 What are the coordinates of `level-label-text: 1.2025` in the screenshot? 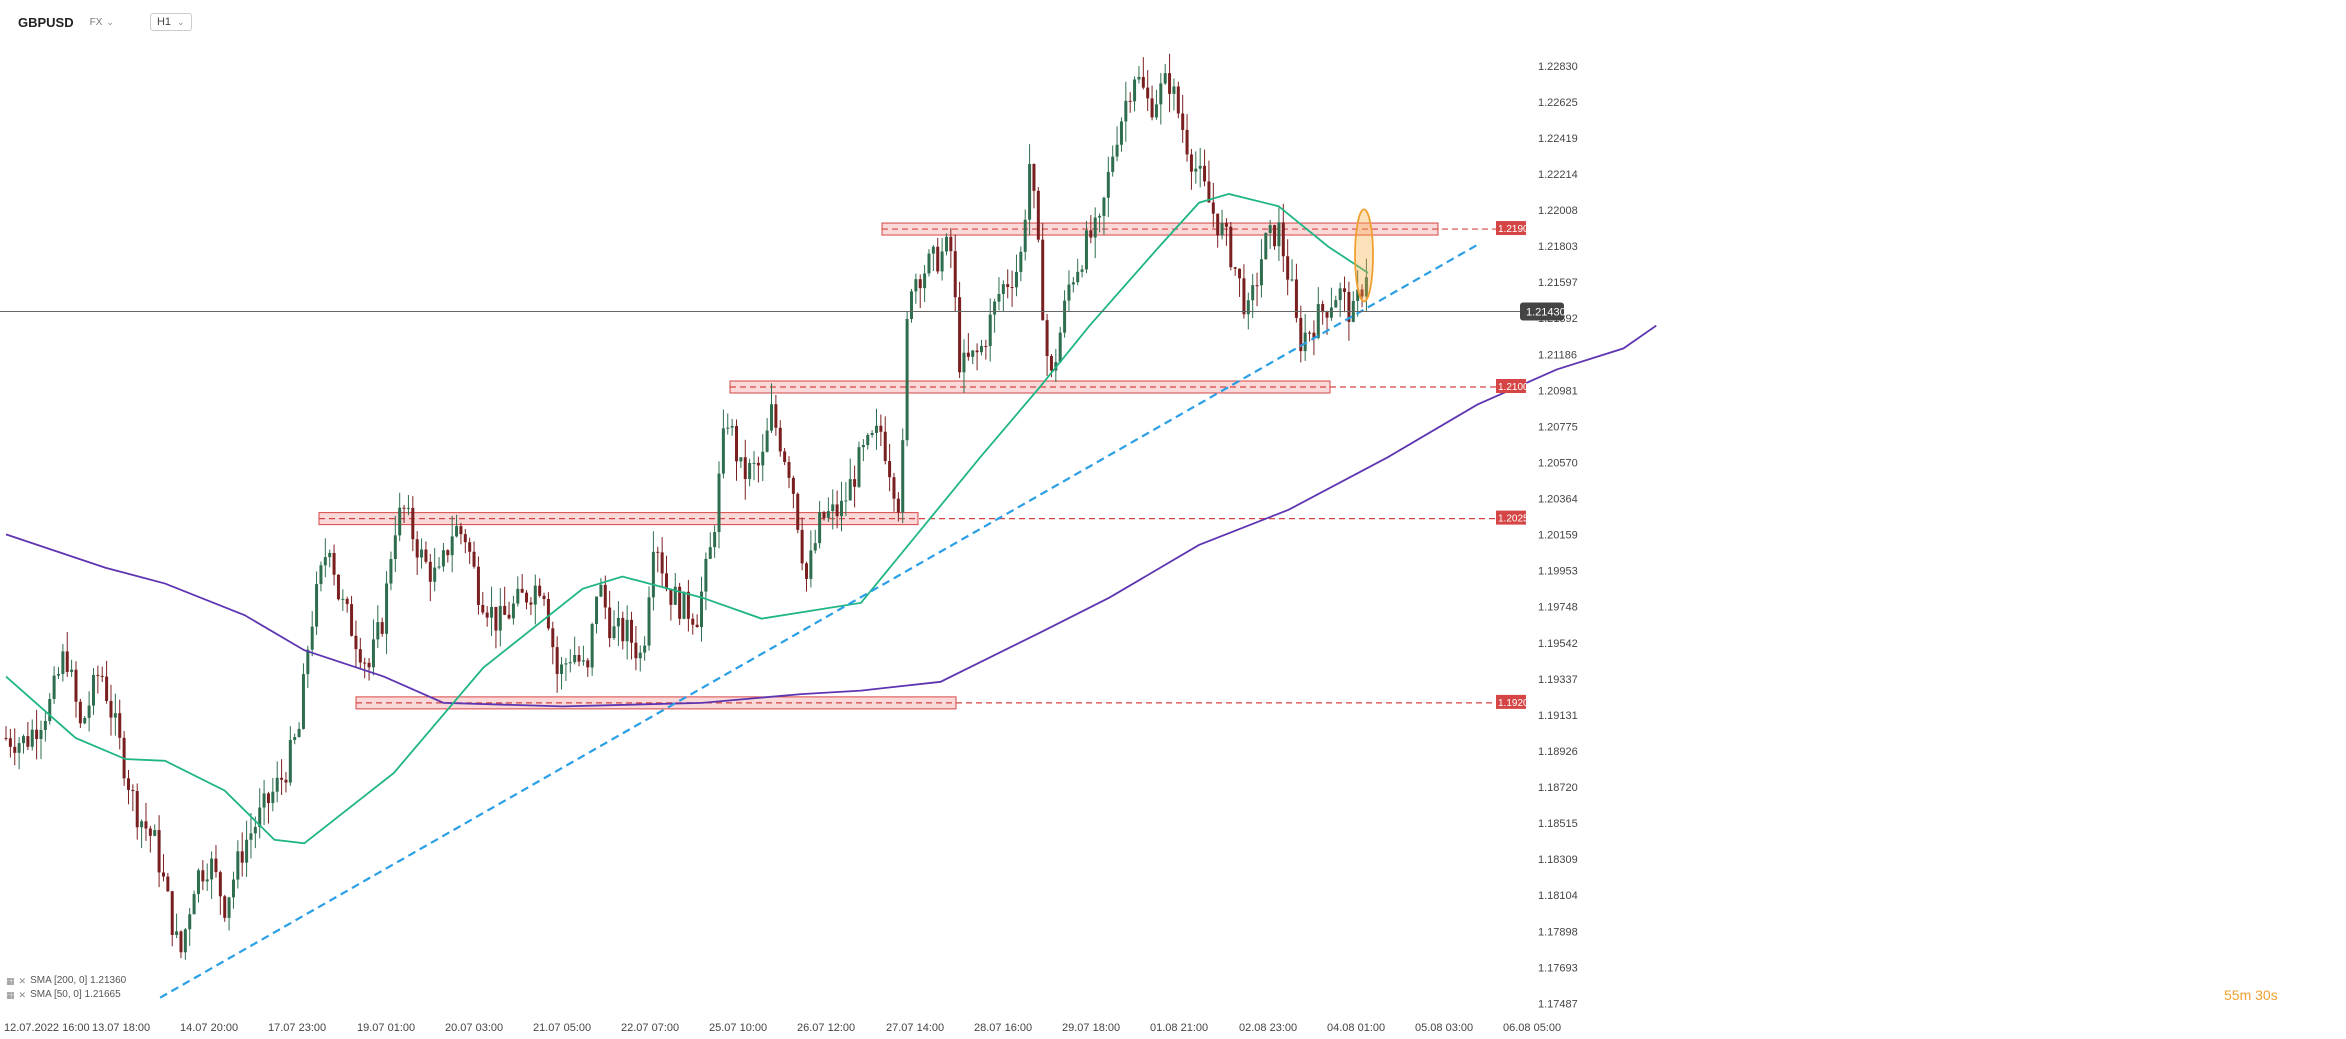 It's located at (1513, 519).